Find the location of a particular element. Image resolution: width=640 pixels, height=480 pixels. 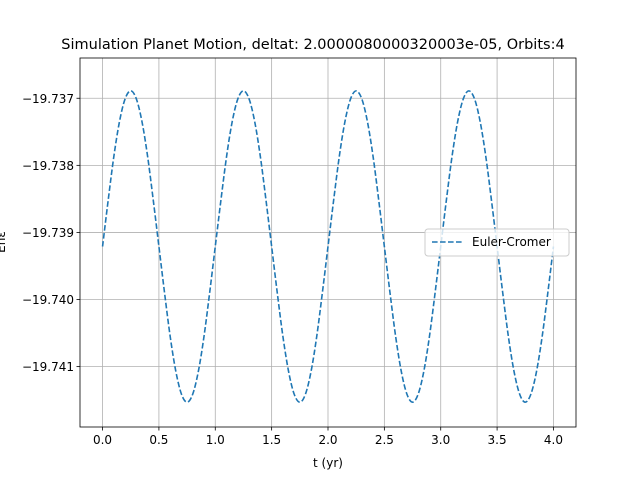

y-tick-label: −19.739 is located at coordinates (48, 233).